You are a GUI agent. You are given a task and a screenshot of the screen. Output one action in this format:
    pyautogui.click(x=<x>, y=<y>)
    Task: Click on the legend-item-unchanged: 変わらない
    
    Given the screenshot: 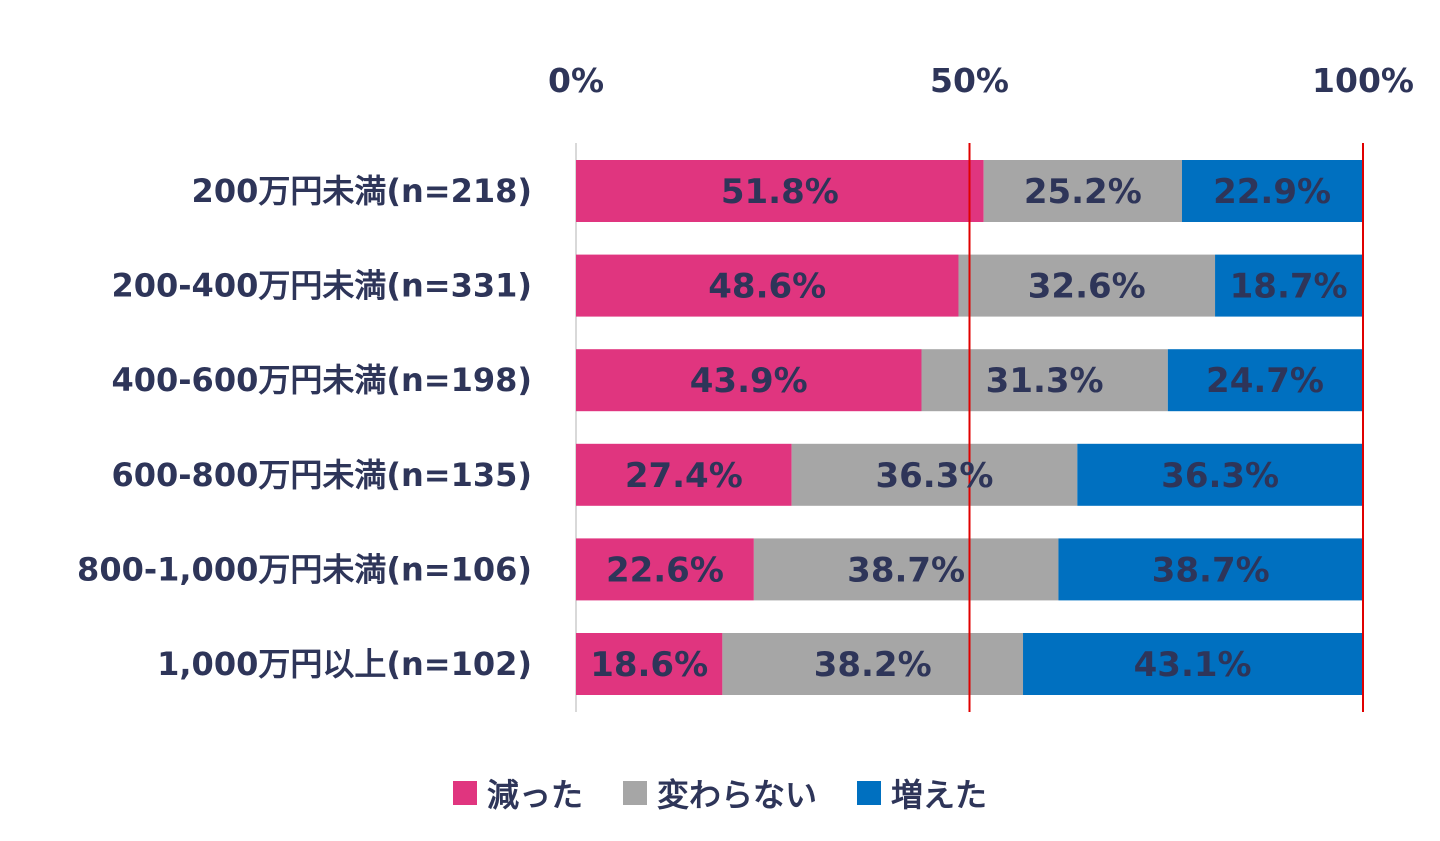 What is the action you would take?
    pyautogui.click(x=719, y=793)
    